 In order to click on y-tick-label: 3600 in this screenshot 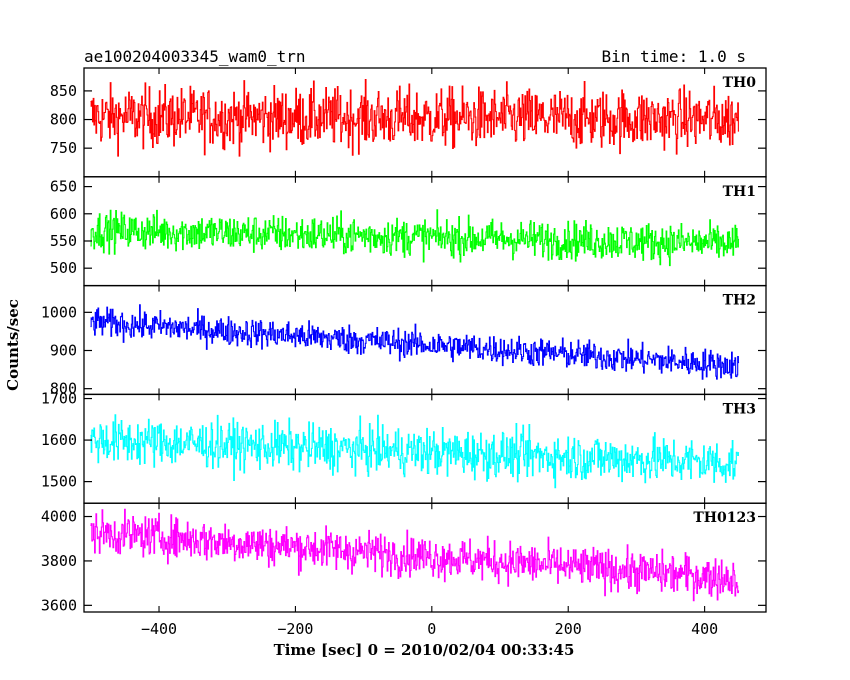, I will do `click(59, 605)`.